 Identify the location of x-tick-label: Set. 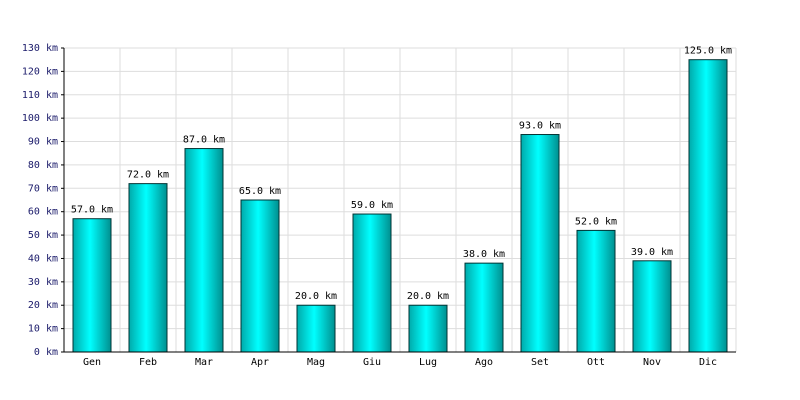
(540, 362).